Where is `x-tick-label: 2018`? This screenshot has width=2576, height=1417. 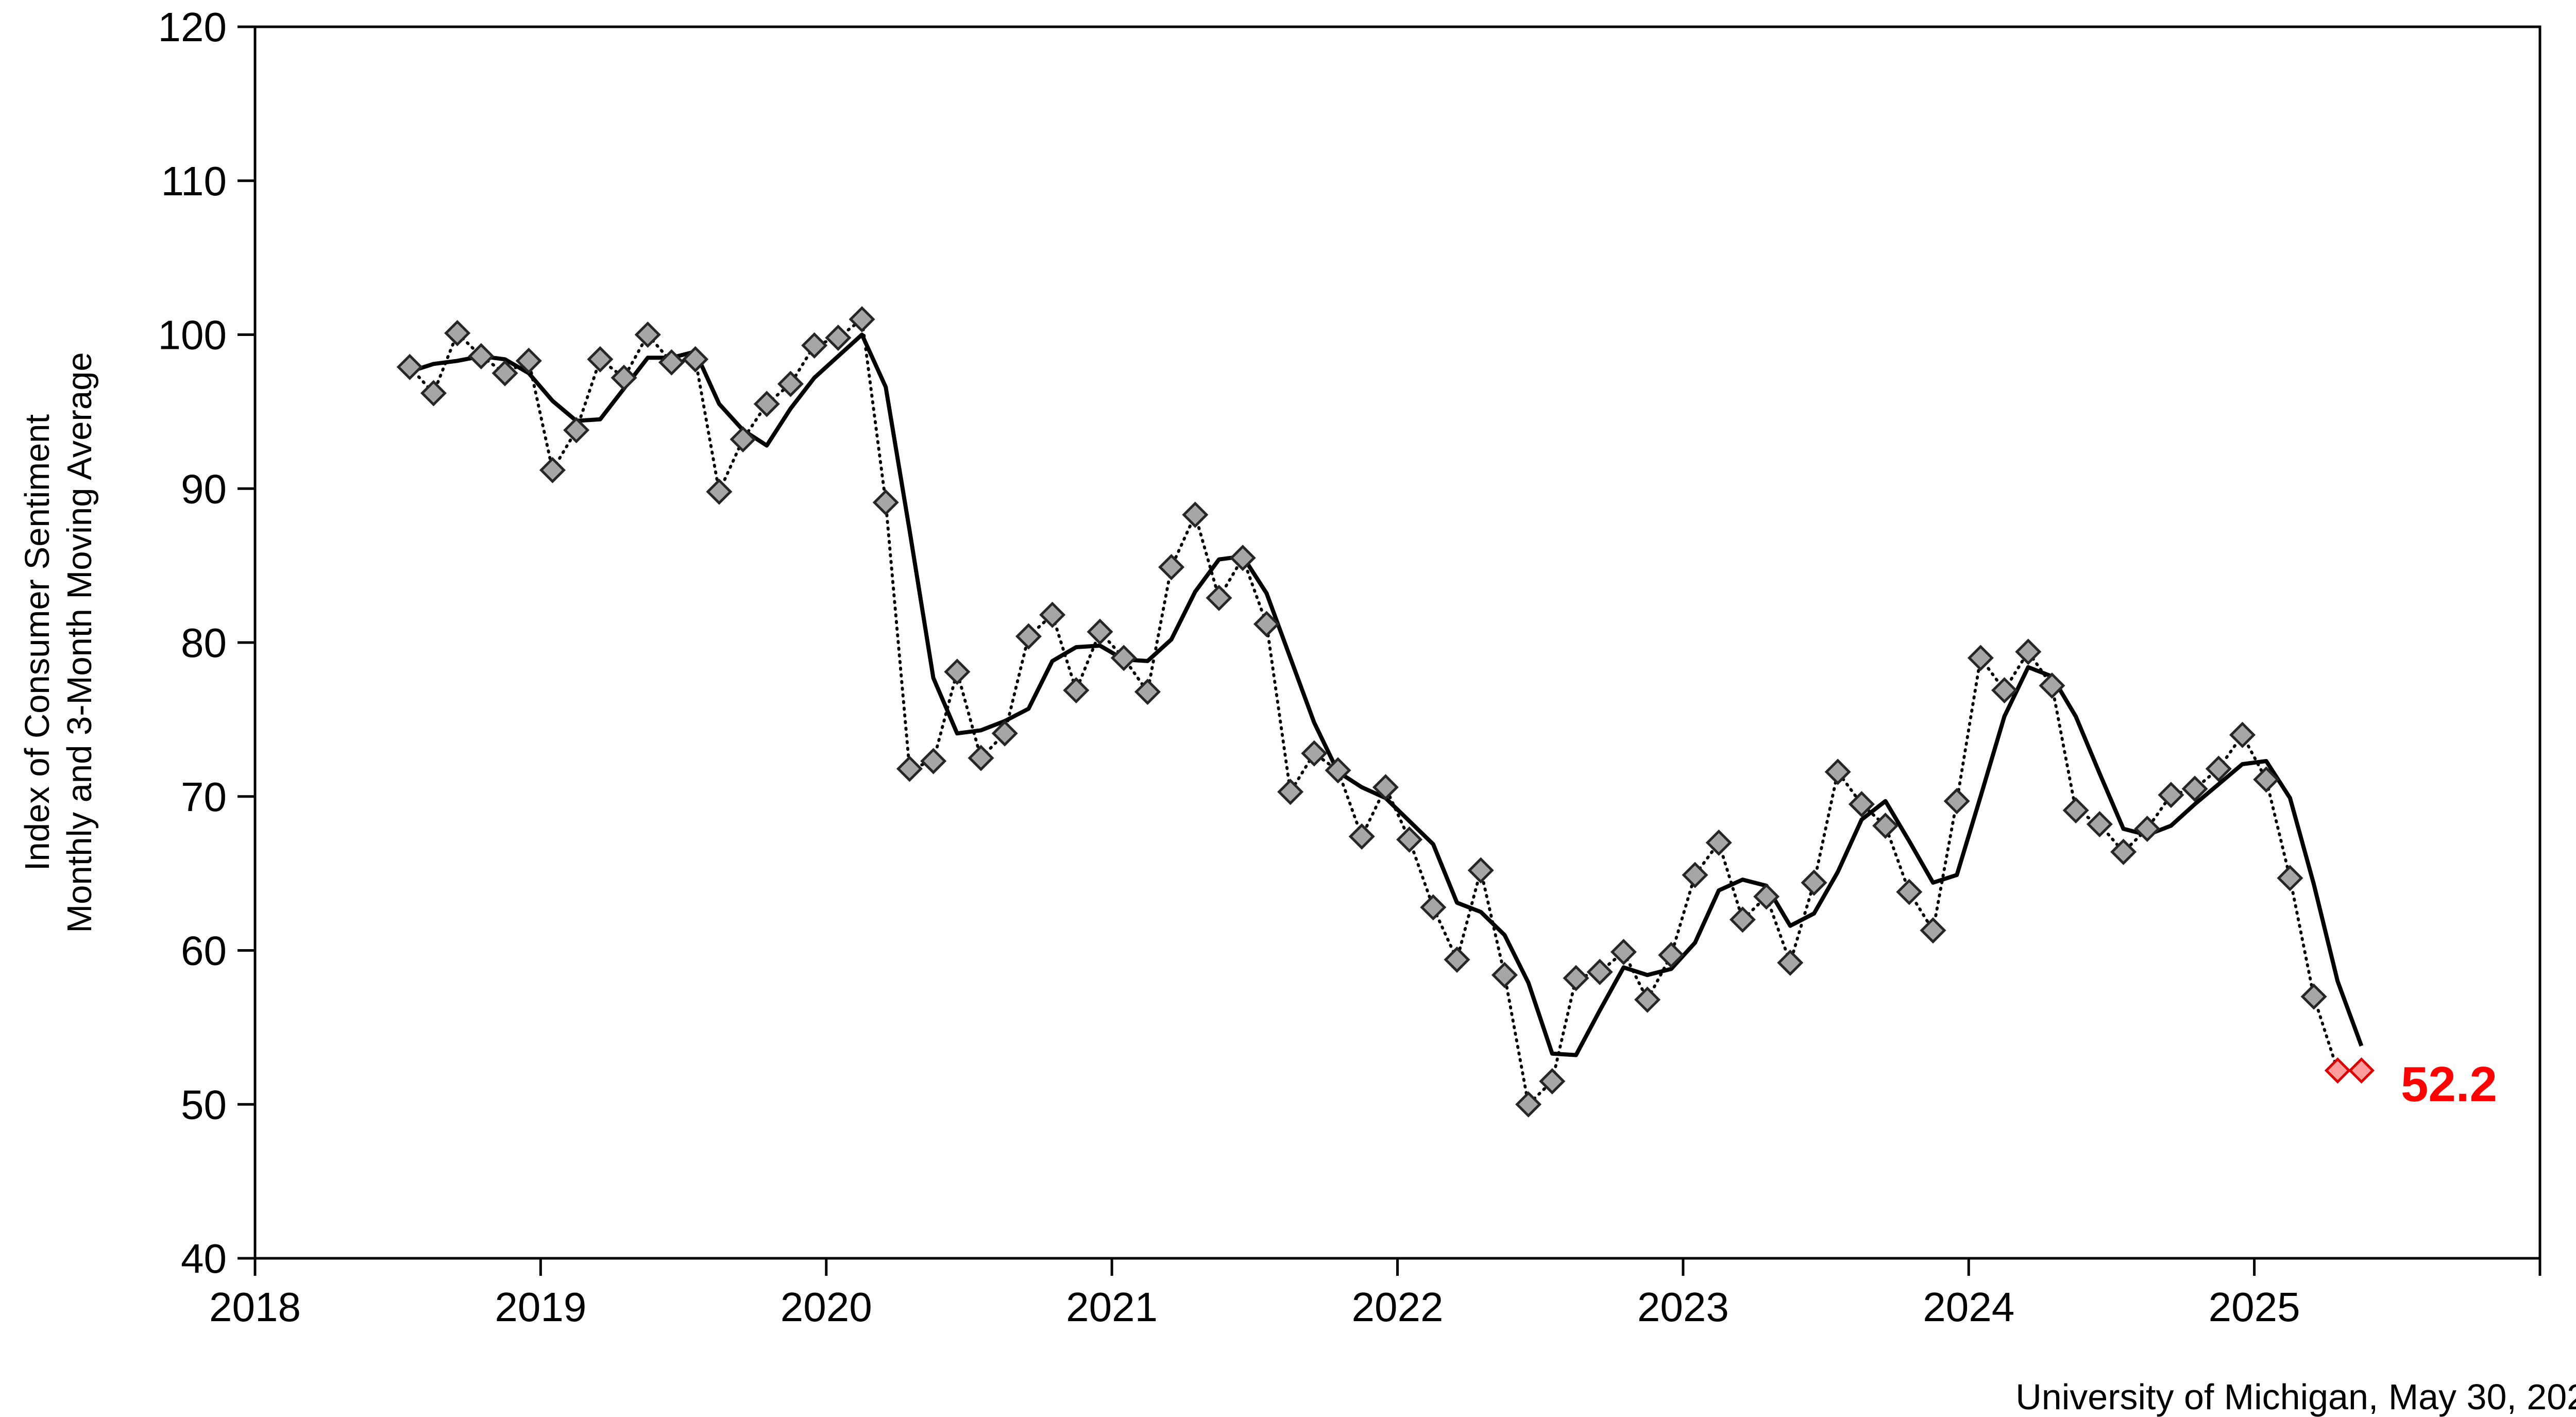 x-tick-label: 2018 is located at coordinates (255, 1307).